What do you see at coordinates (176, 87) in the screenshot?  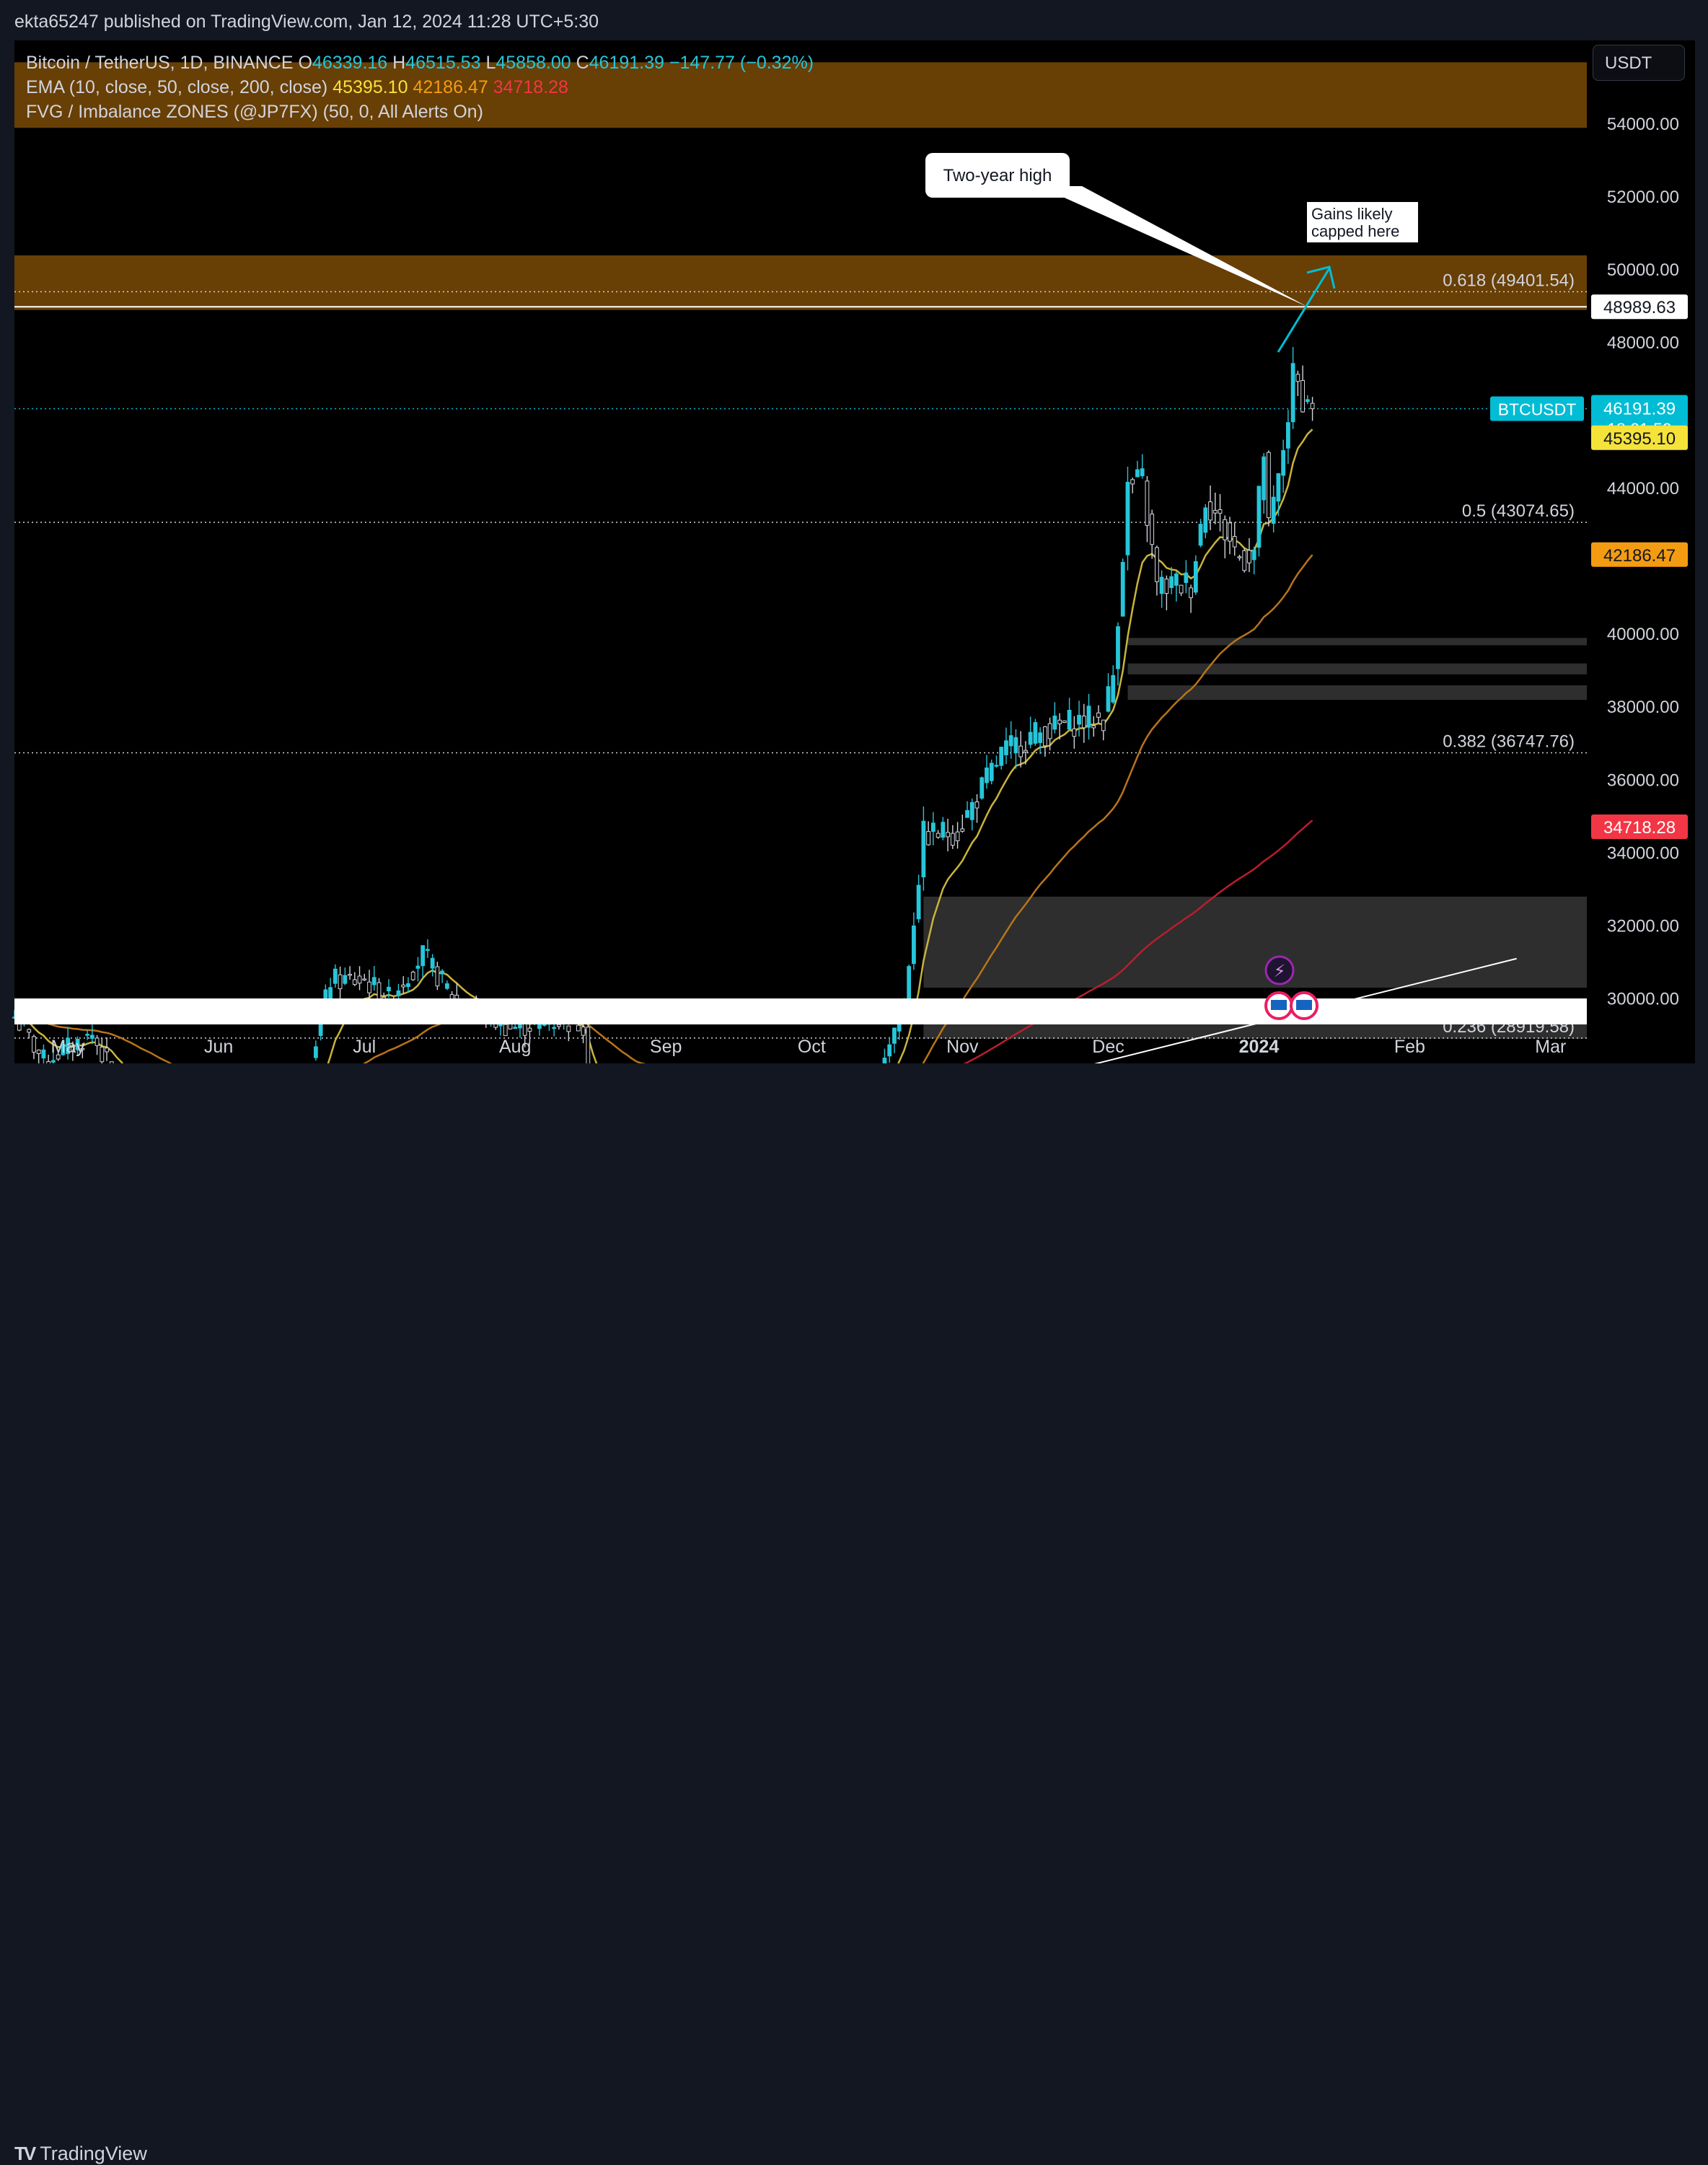 I see `ema-label: EMA (10, close, 50, close, 200, close)` at bounding box center [176, 87].